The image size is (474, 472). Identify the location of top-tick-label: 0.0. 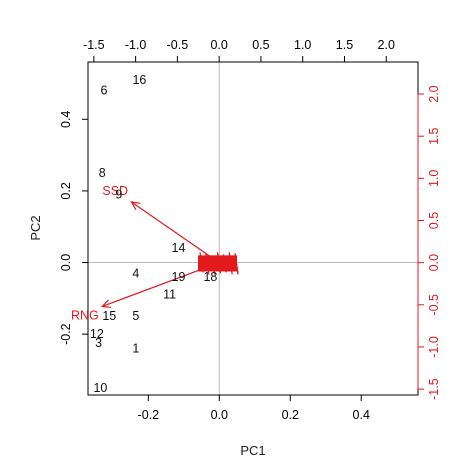
(218, 45).